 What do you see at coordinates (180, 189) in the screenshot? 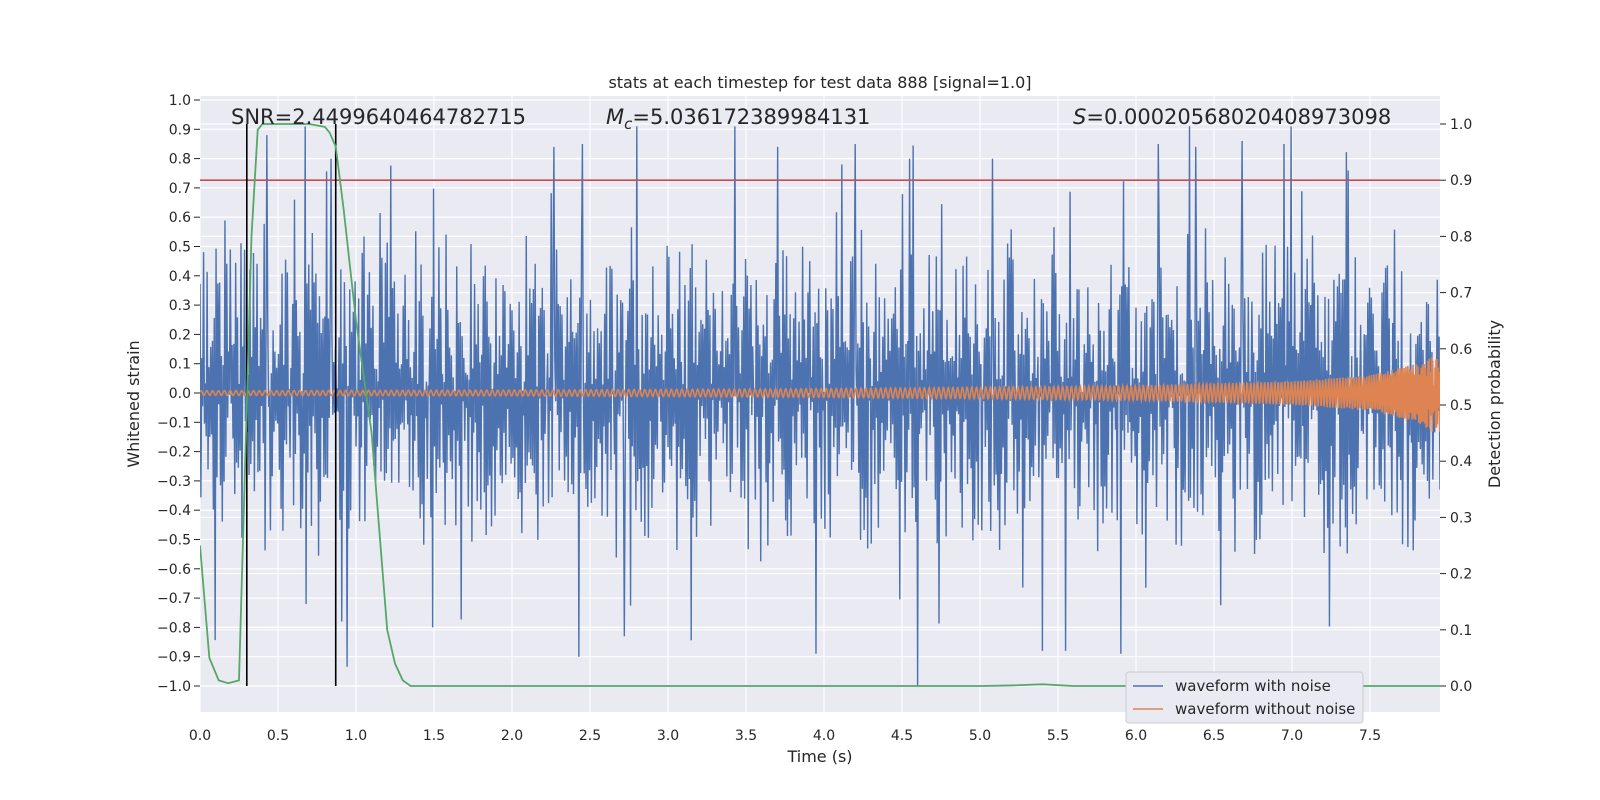
I see `y-tick-label: 0.7` at bounding box center [180, 189].